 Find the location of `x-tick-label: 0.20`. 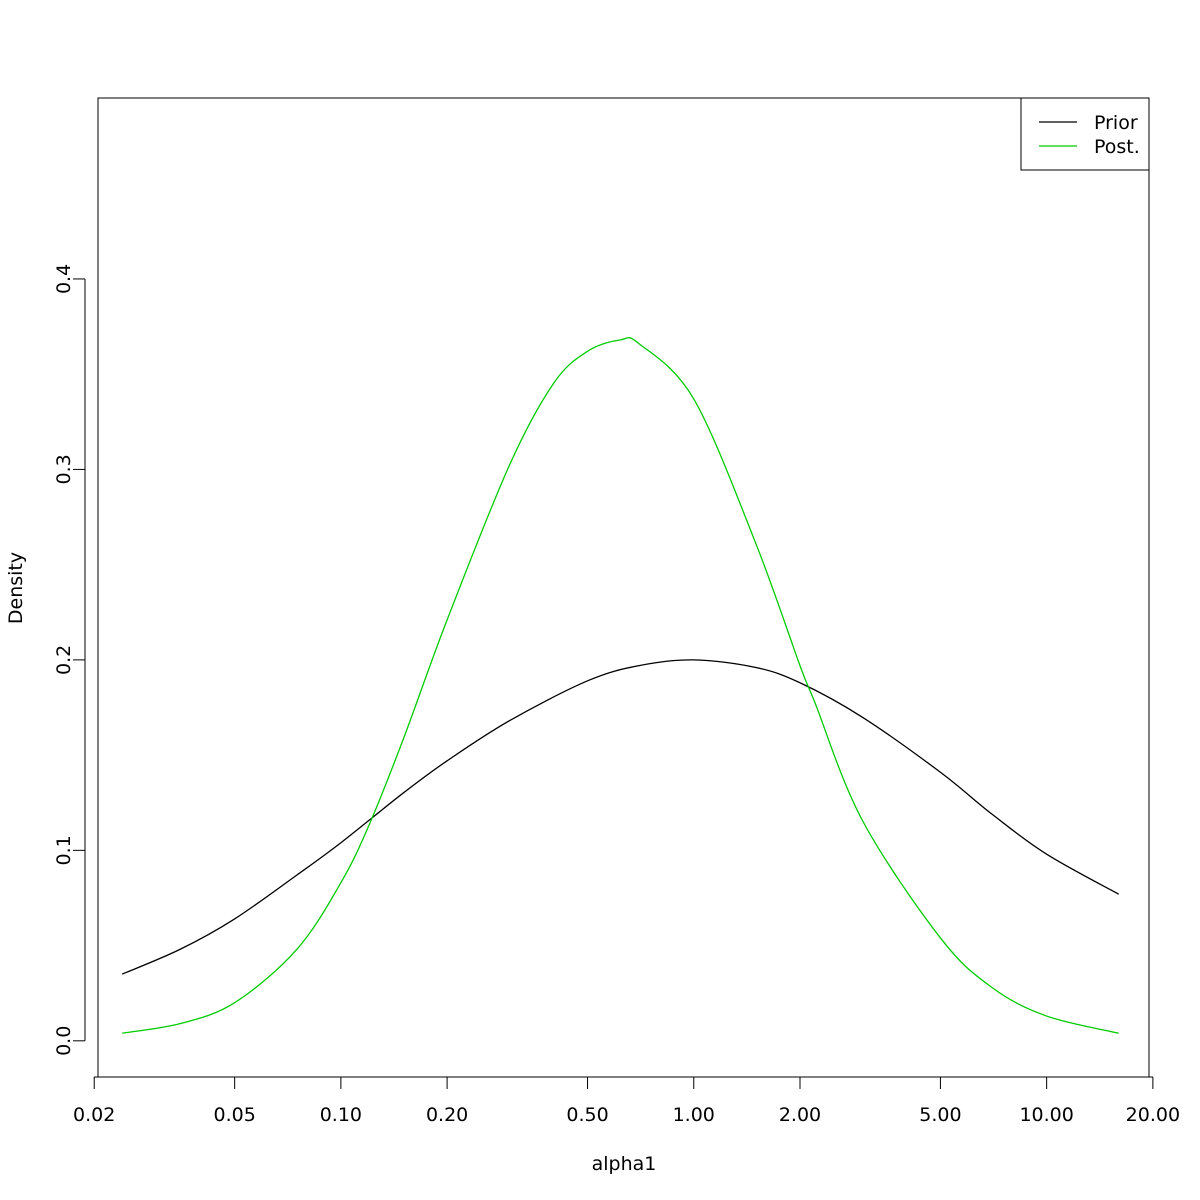

x-tick-label: 0.20 is located at coordinates (447, 1115).